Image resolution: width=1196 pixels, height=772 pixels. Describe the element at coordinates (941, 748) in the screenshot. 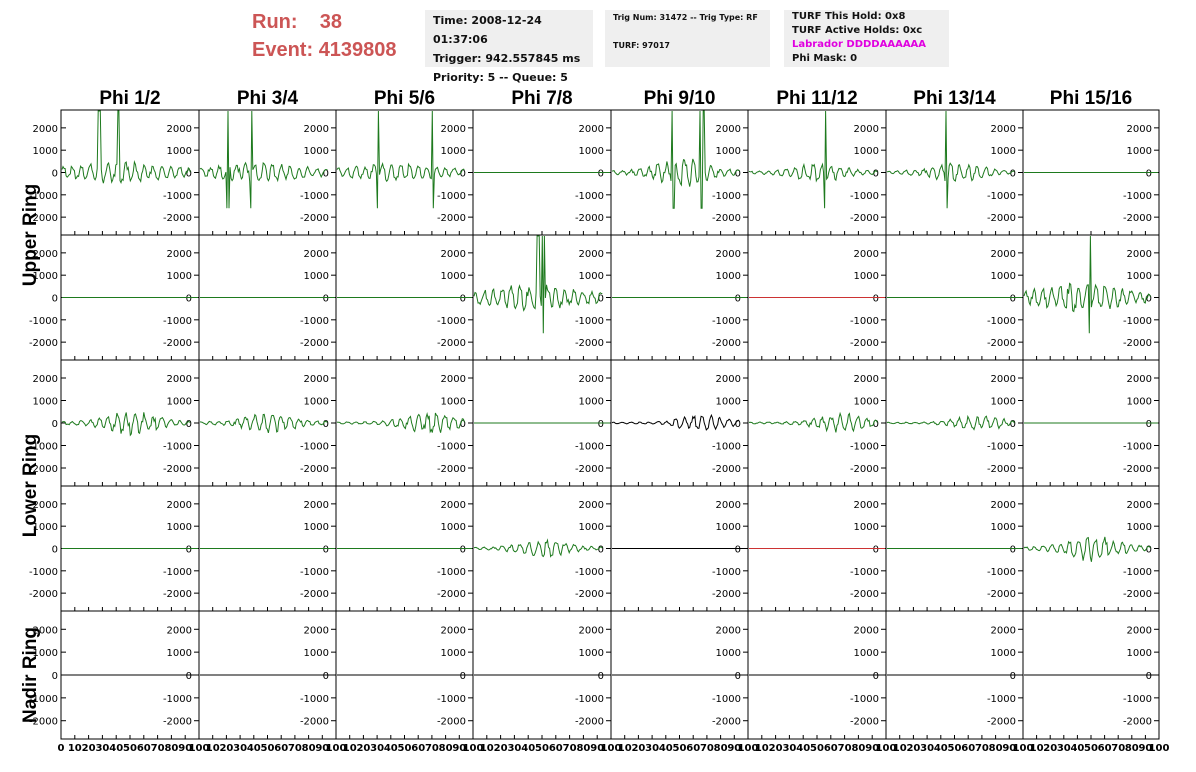

I see `x-tick-label: 40` at that location.